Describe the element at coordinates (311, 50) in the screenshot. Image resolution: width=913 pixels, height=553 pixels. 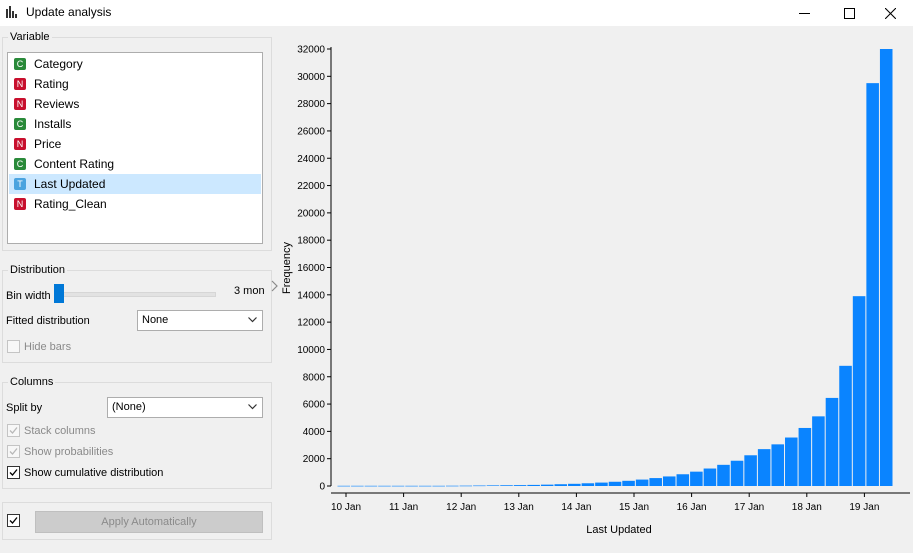
I see `y-tick-label: 32000` at that location.